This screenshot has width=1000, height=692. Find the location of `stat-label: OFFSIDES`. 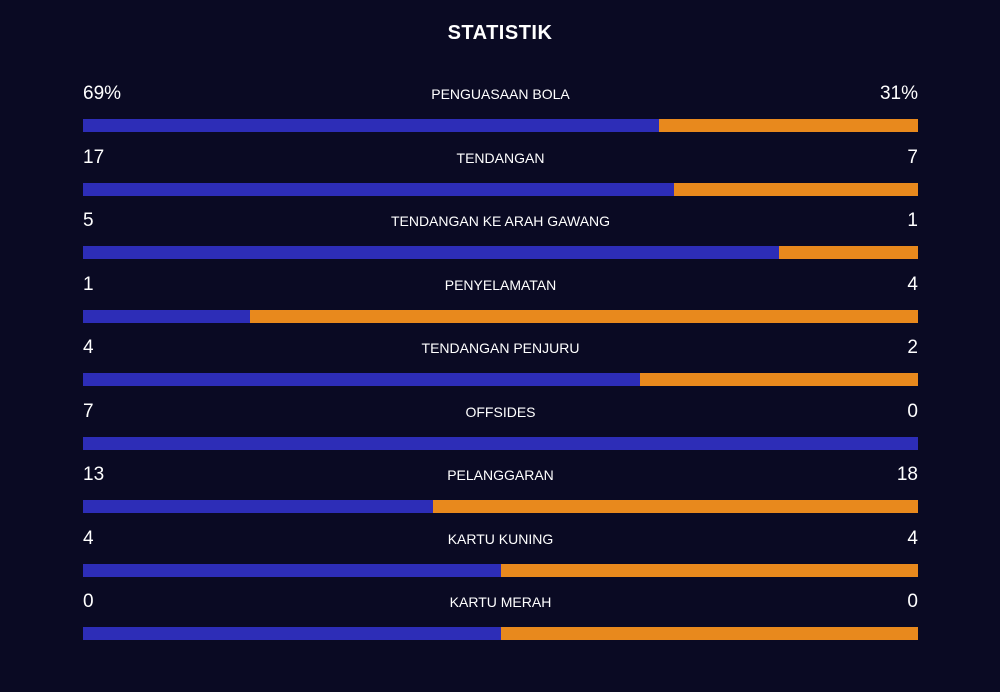

stat-label: OFFSIDES is located at coordinates (500, 411).